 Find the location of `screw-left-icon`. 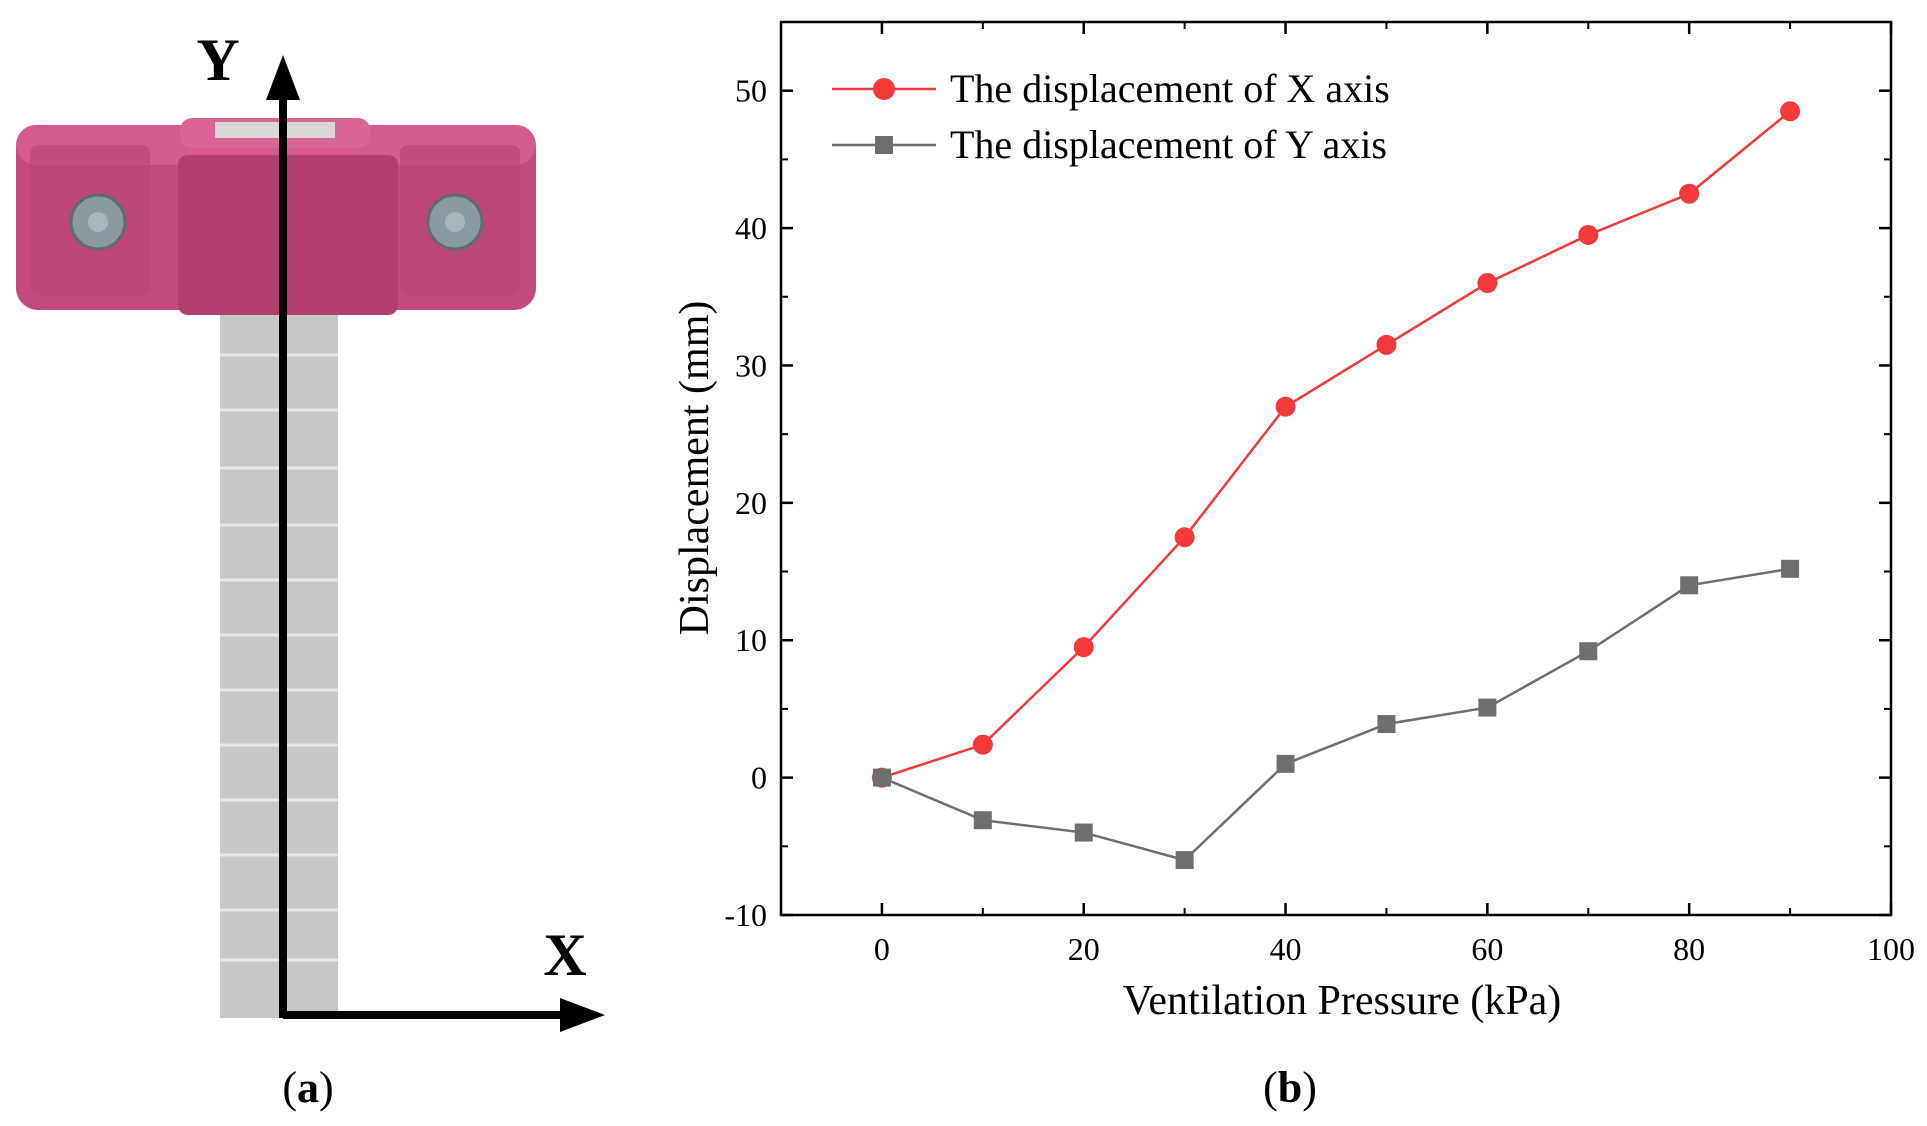

screw-left-icon is located at coordinates (98, 222).